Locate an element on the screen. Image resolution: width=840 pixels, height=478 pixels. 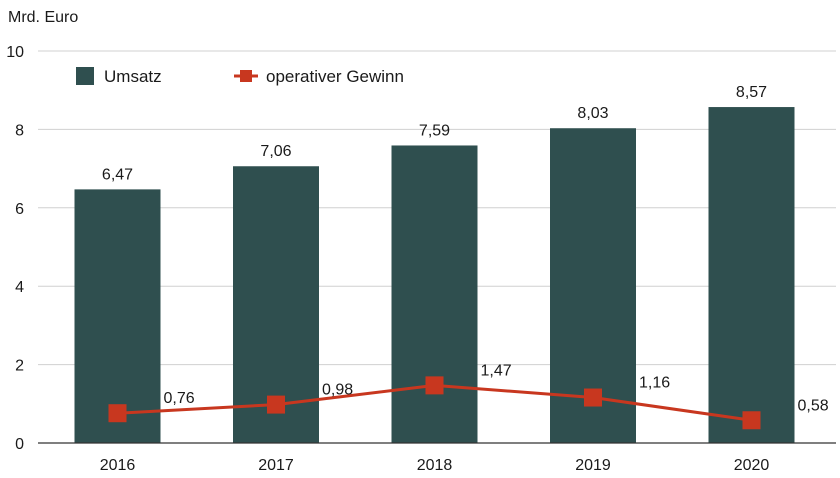
x-tick-label: 2017 is located at coordinates (276, 465).